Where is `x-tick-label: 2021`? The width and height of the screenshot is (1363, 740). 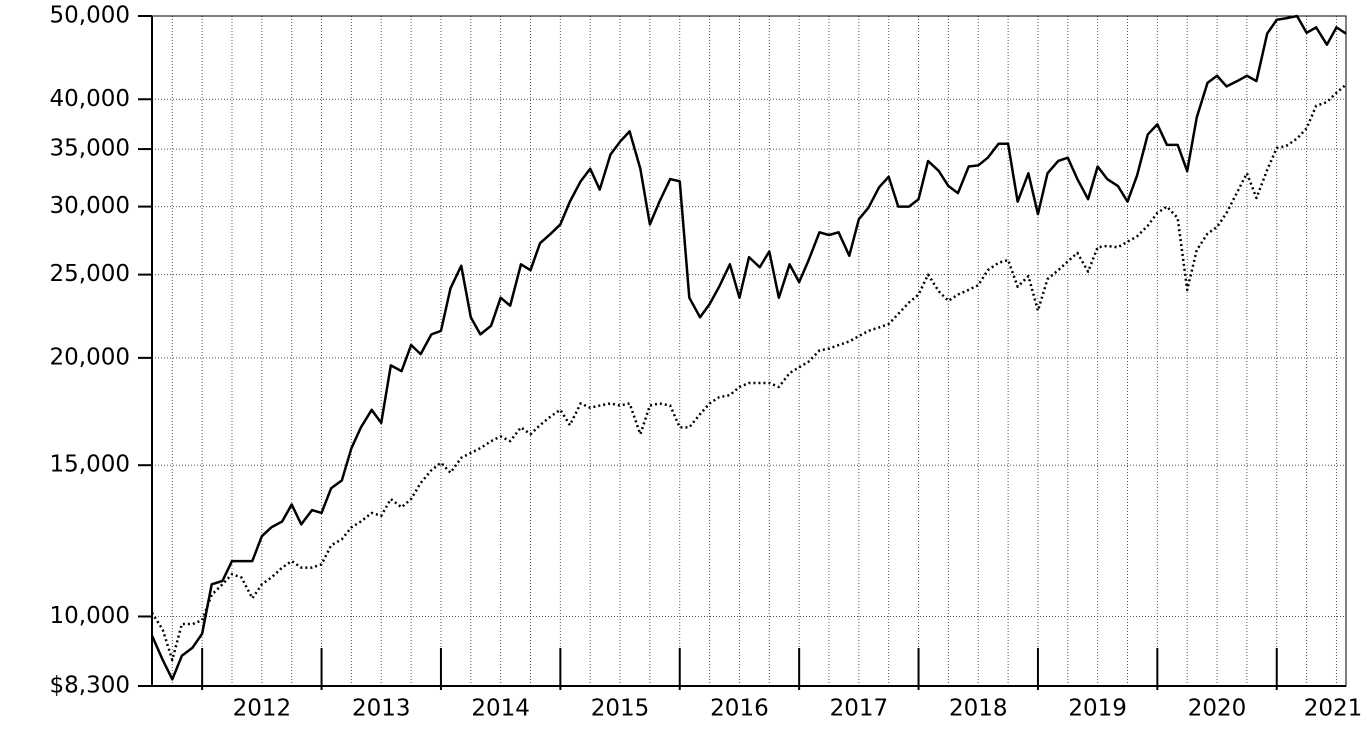
x-tick-label: 2021 is located at coordinates (1333, 709).